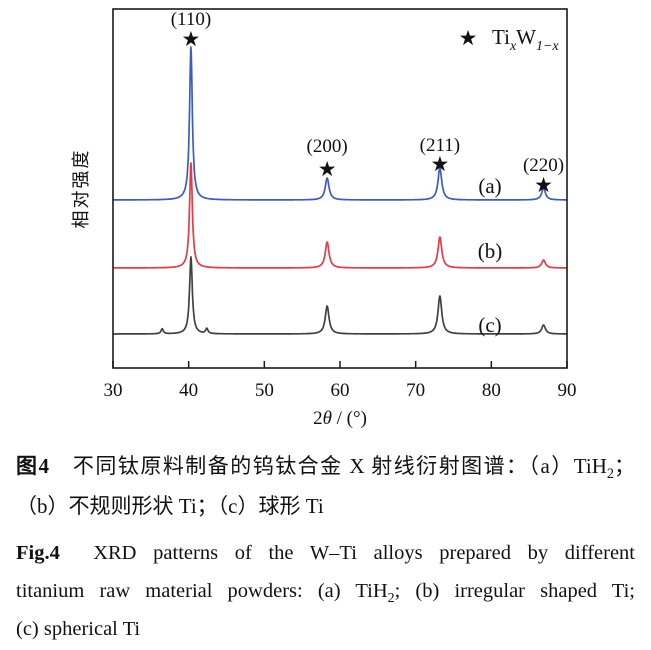  What do you see at coordinates (526, 37) in the screenshot?
I see `legend-label-segment: W` at bounding box center [526, 37].